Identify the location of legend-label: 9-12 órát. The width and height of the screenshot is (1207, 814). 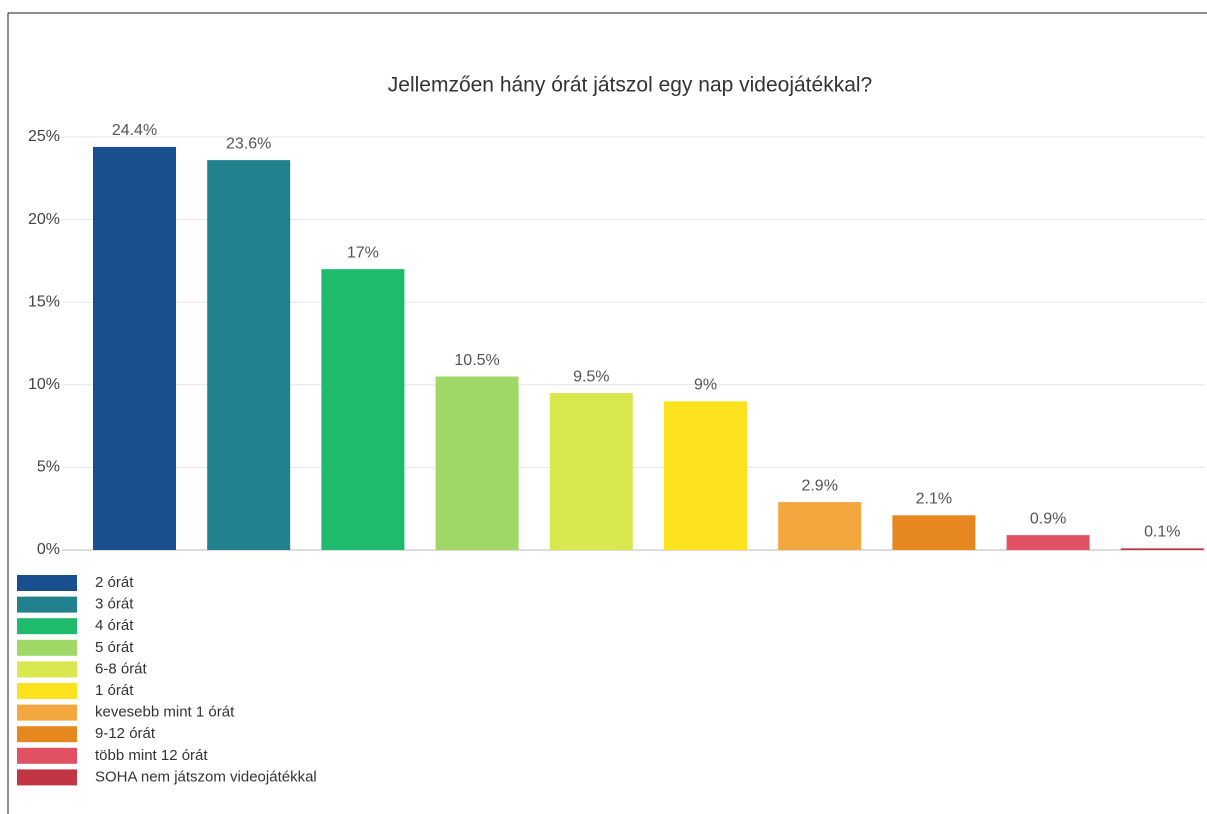
(125, 733).